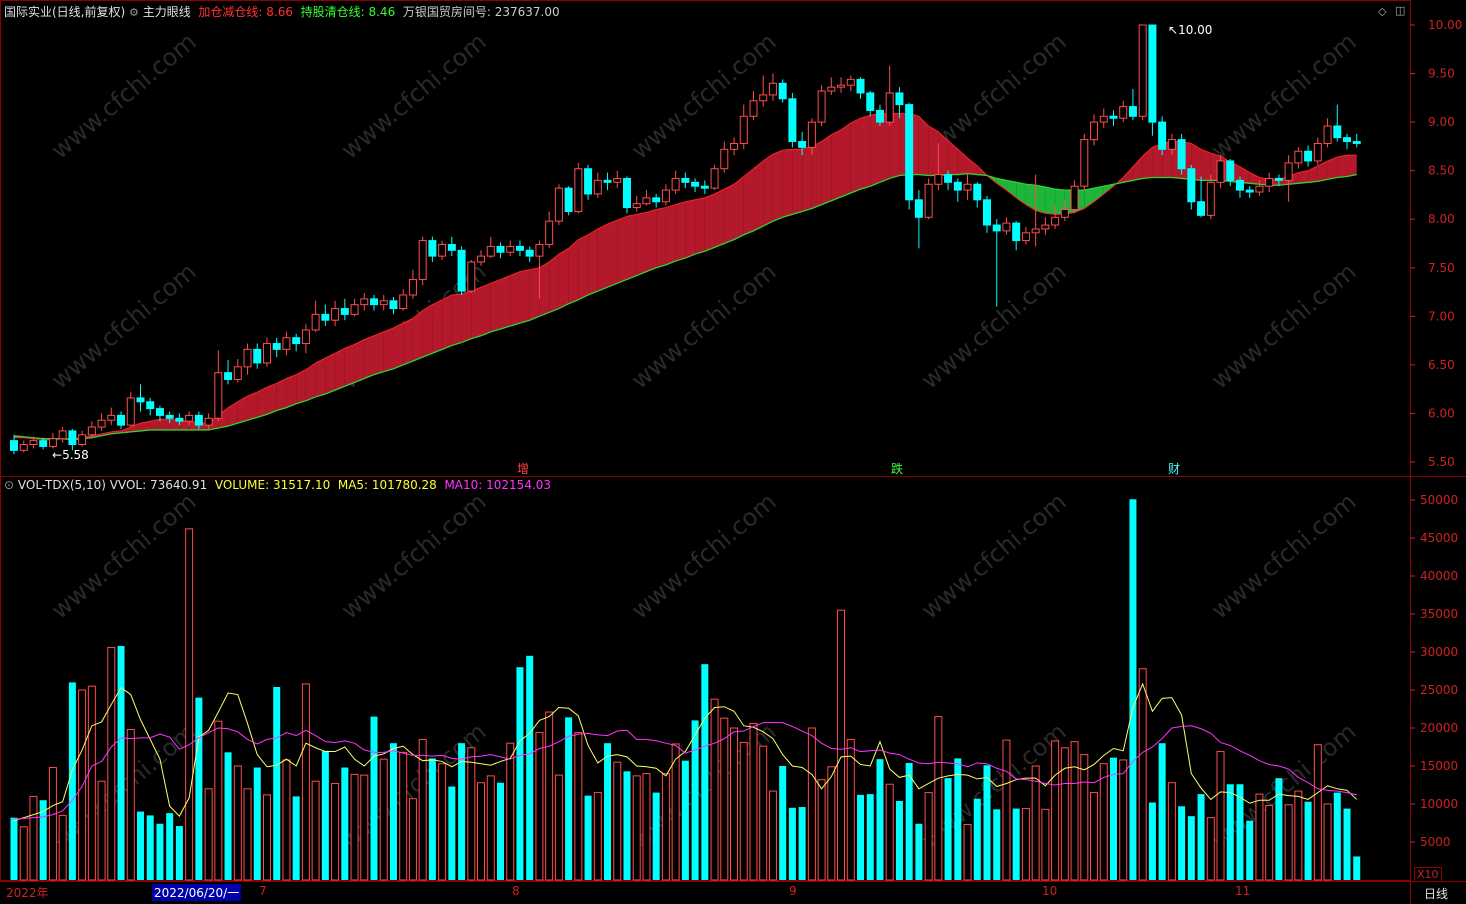 This screenshot has width=1466, height=904. What do you see at coordinates (279, 12) in the screenshot?
I see `add-value: 8.66` at bounding box center [279, 12].